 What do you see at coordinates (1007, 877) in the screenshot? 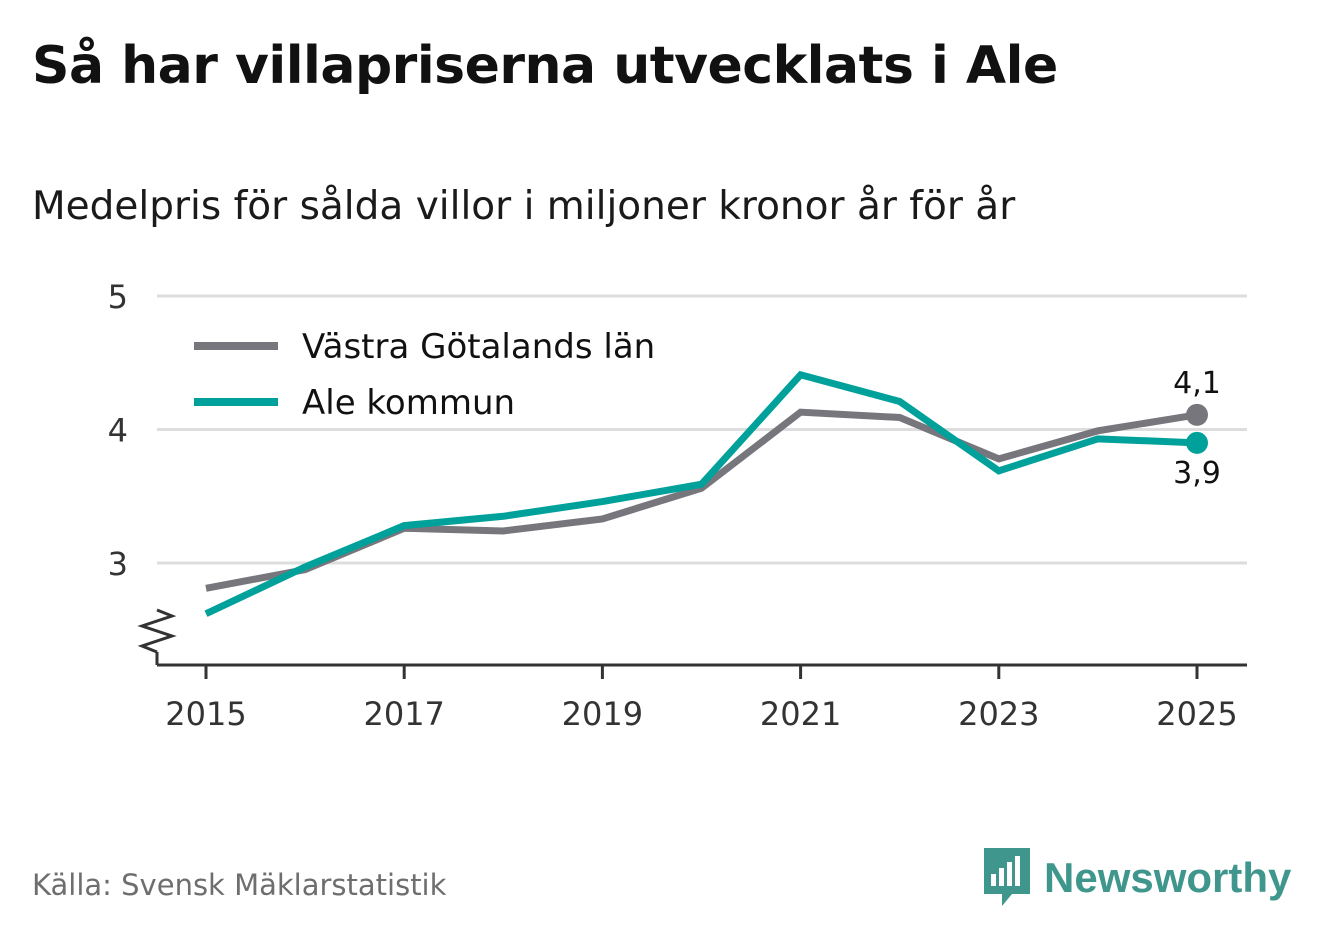
I see `newsworthy-logo-icon` at bounding box center [1007, 877].